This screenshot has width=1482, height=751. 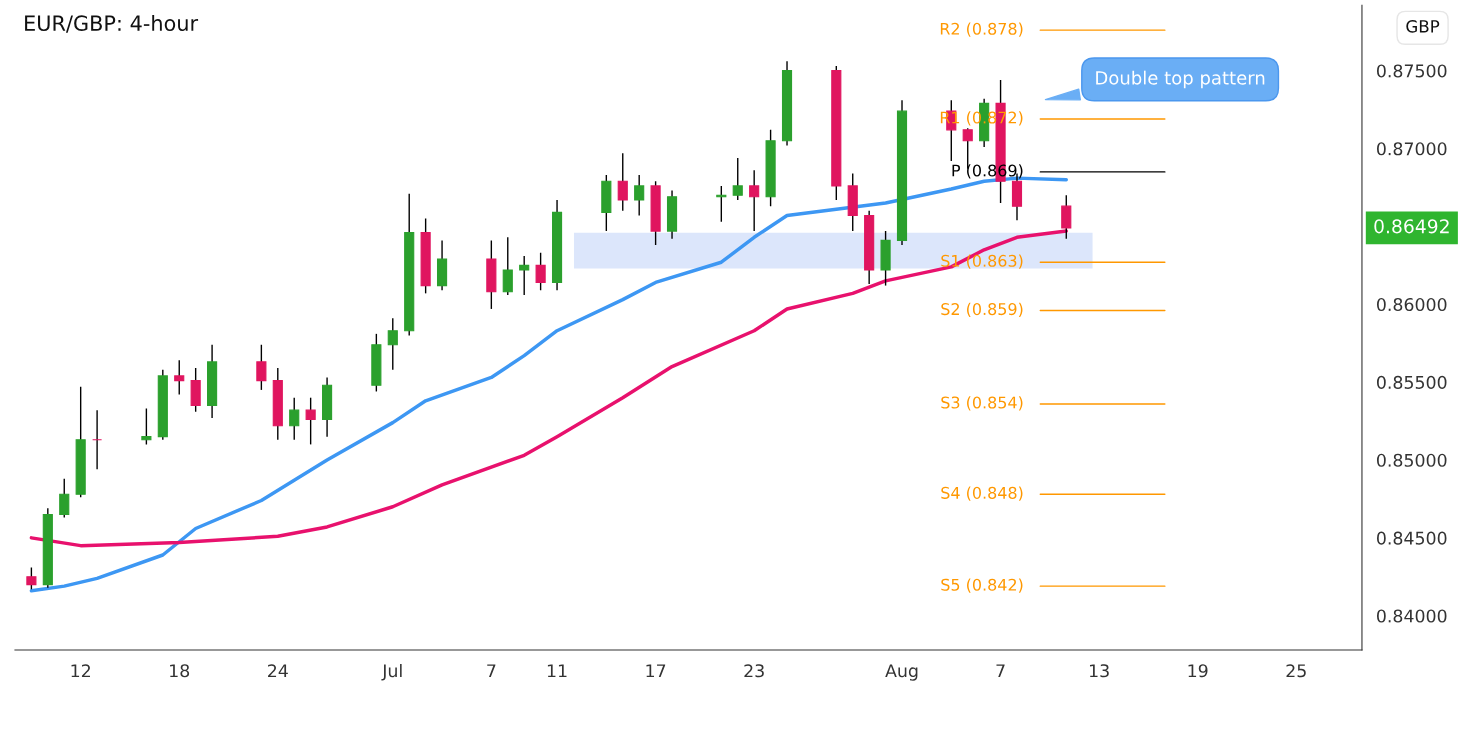 I want to click on series-label: S3 (0.854), so click(x=982, y=403).